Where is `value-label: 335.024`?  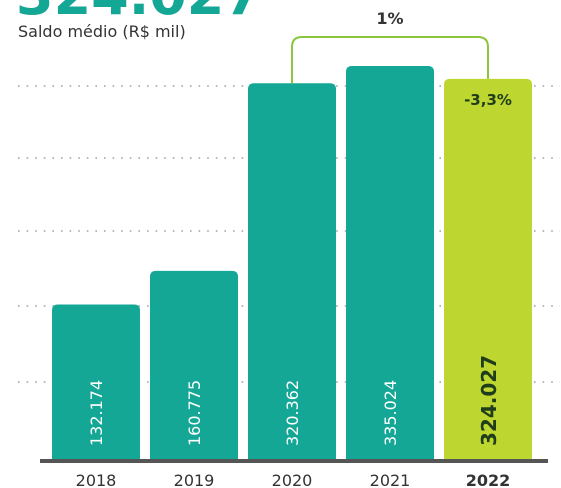
value-label: 335.024 is located at coordinates (390, 413).